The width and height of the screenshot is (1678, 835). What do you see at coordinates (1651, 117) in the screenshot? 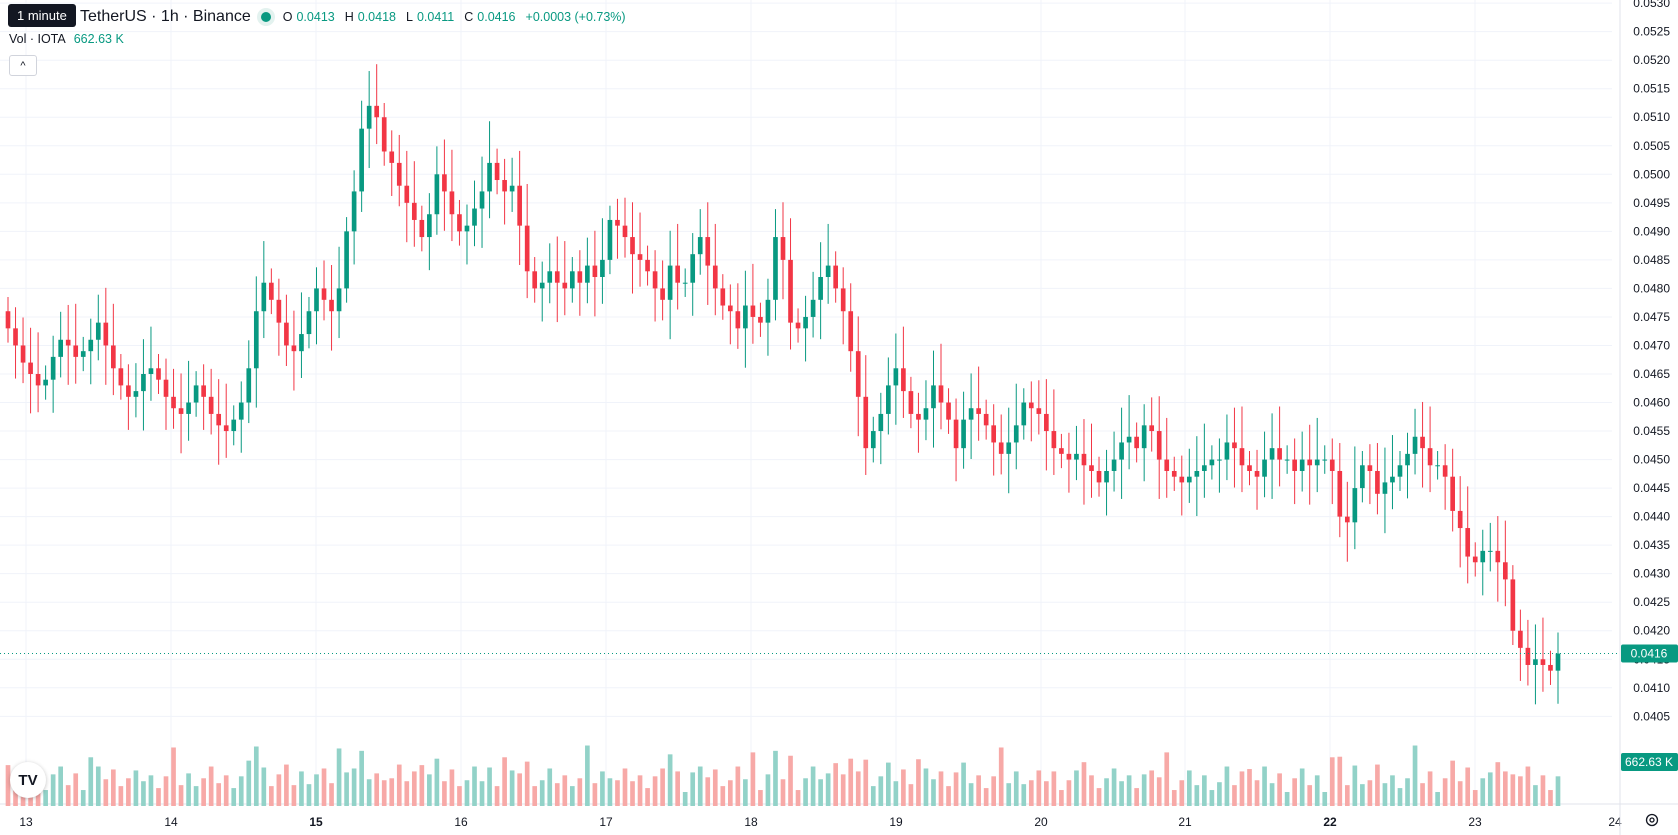
I see `price-tick-label: 0.0510` at bounding box center [1651, 117].